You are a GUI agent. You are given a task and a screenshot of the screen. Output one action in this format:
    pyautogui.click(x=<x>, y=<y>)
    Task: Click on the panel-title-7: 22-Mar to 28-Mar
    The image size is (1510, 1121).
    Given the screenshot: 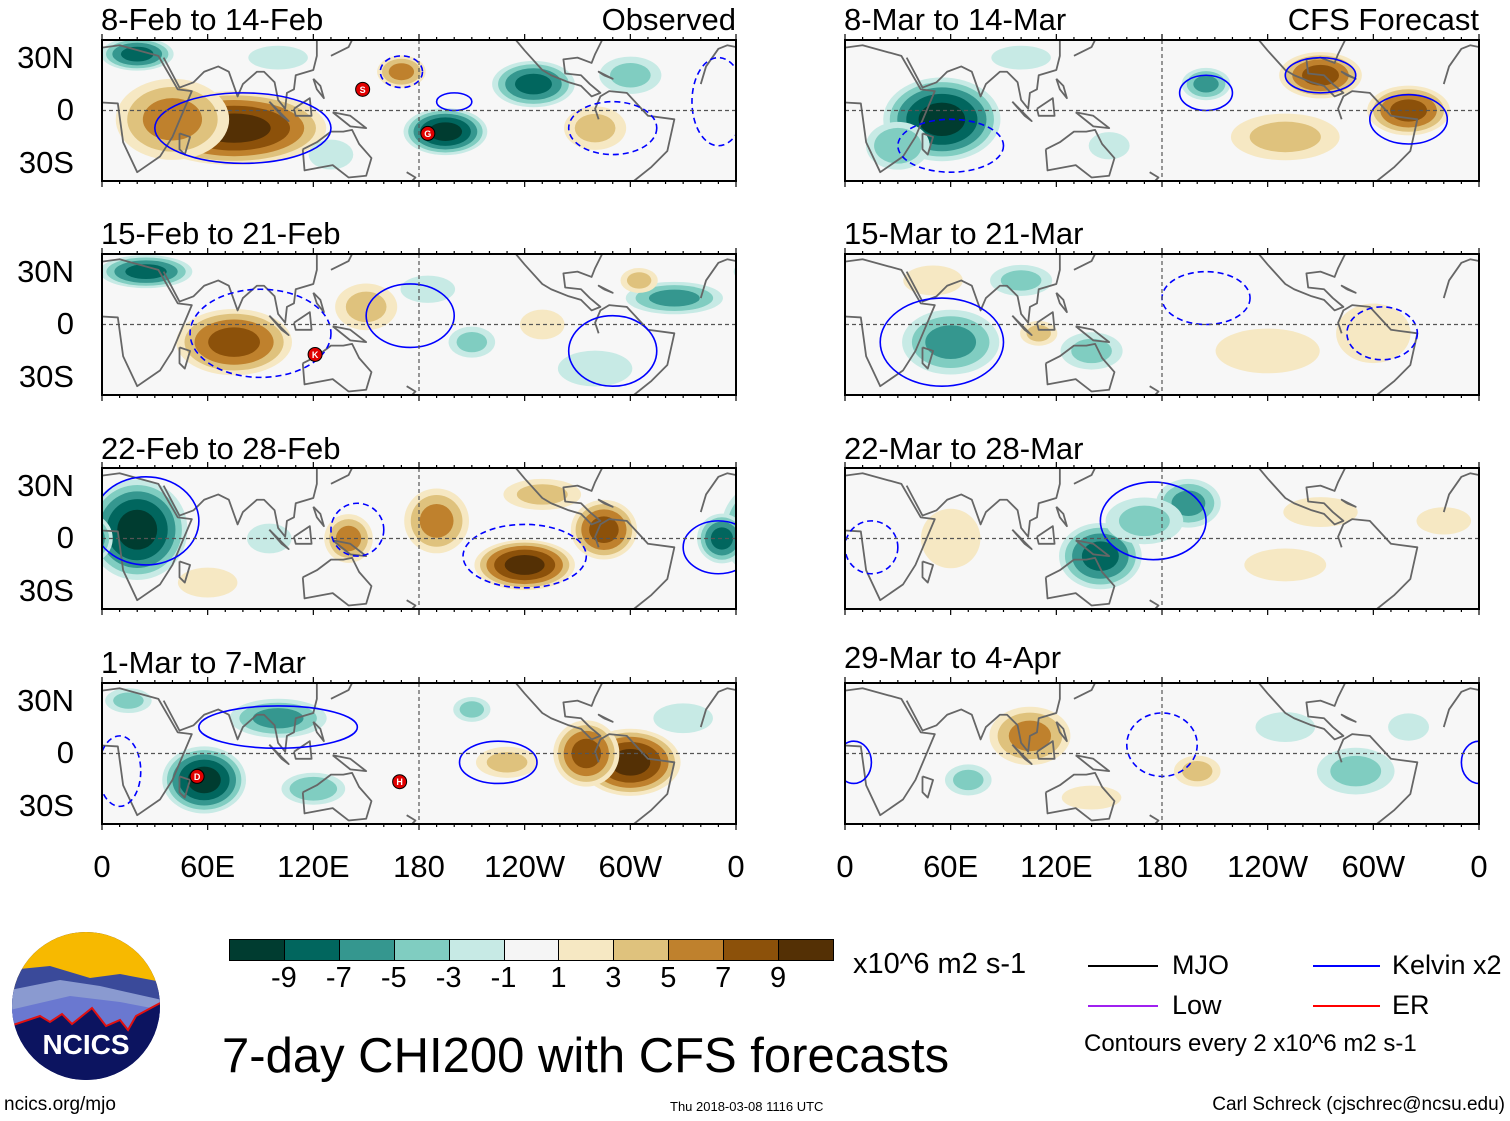 What is the action you would take?
    pyautogui.click(x=964, y=448)
    